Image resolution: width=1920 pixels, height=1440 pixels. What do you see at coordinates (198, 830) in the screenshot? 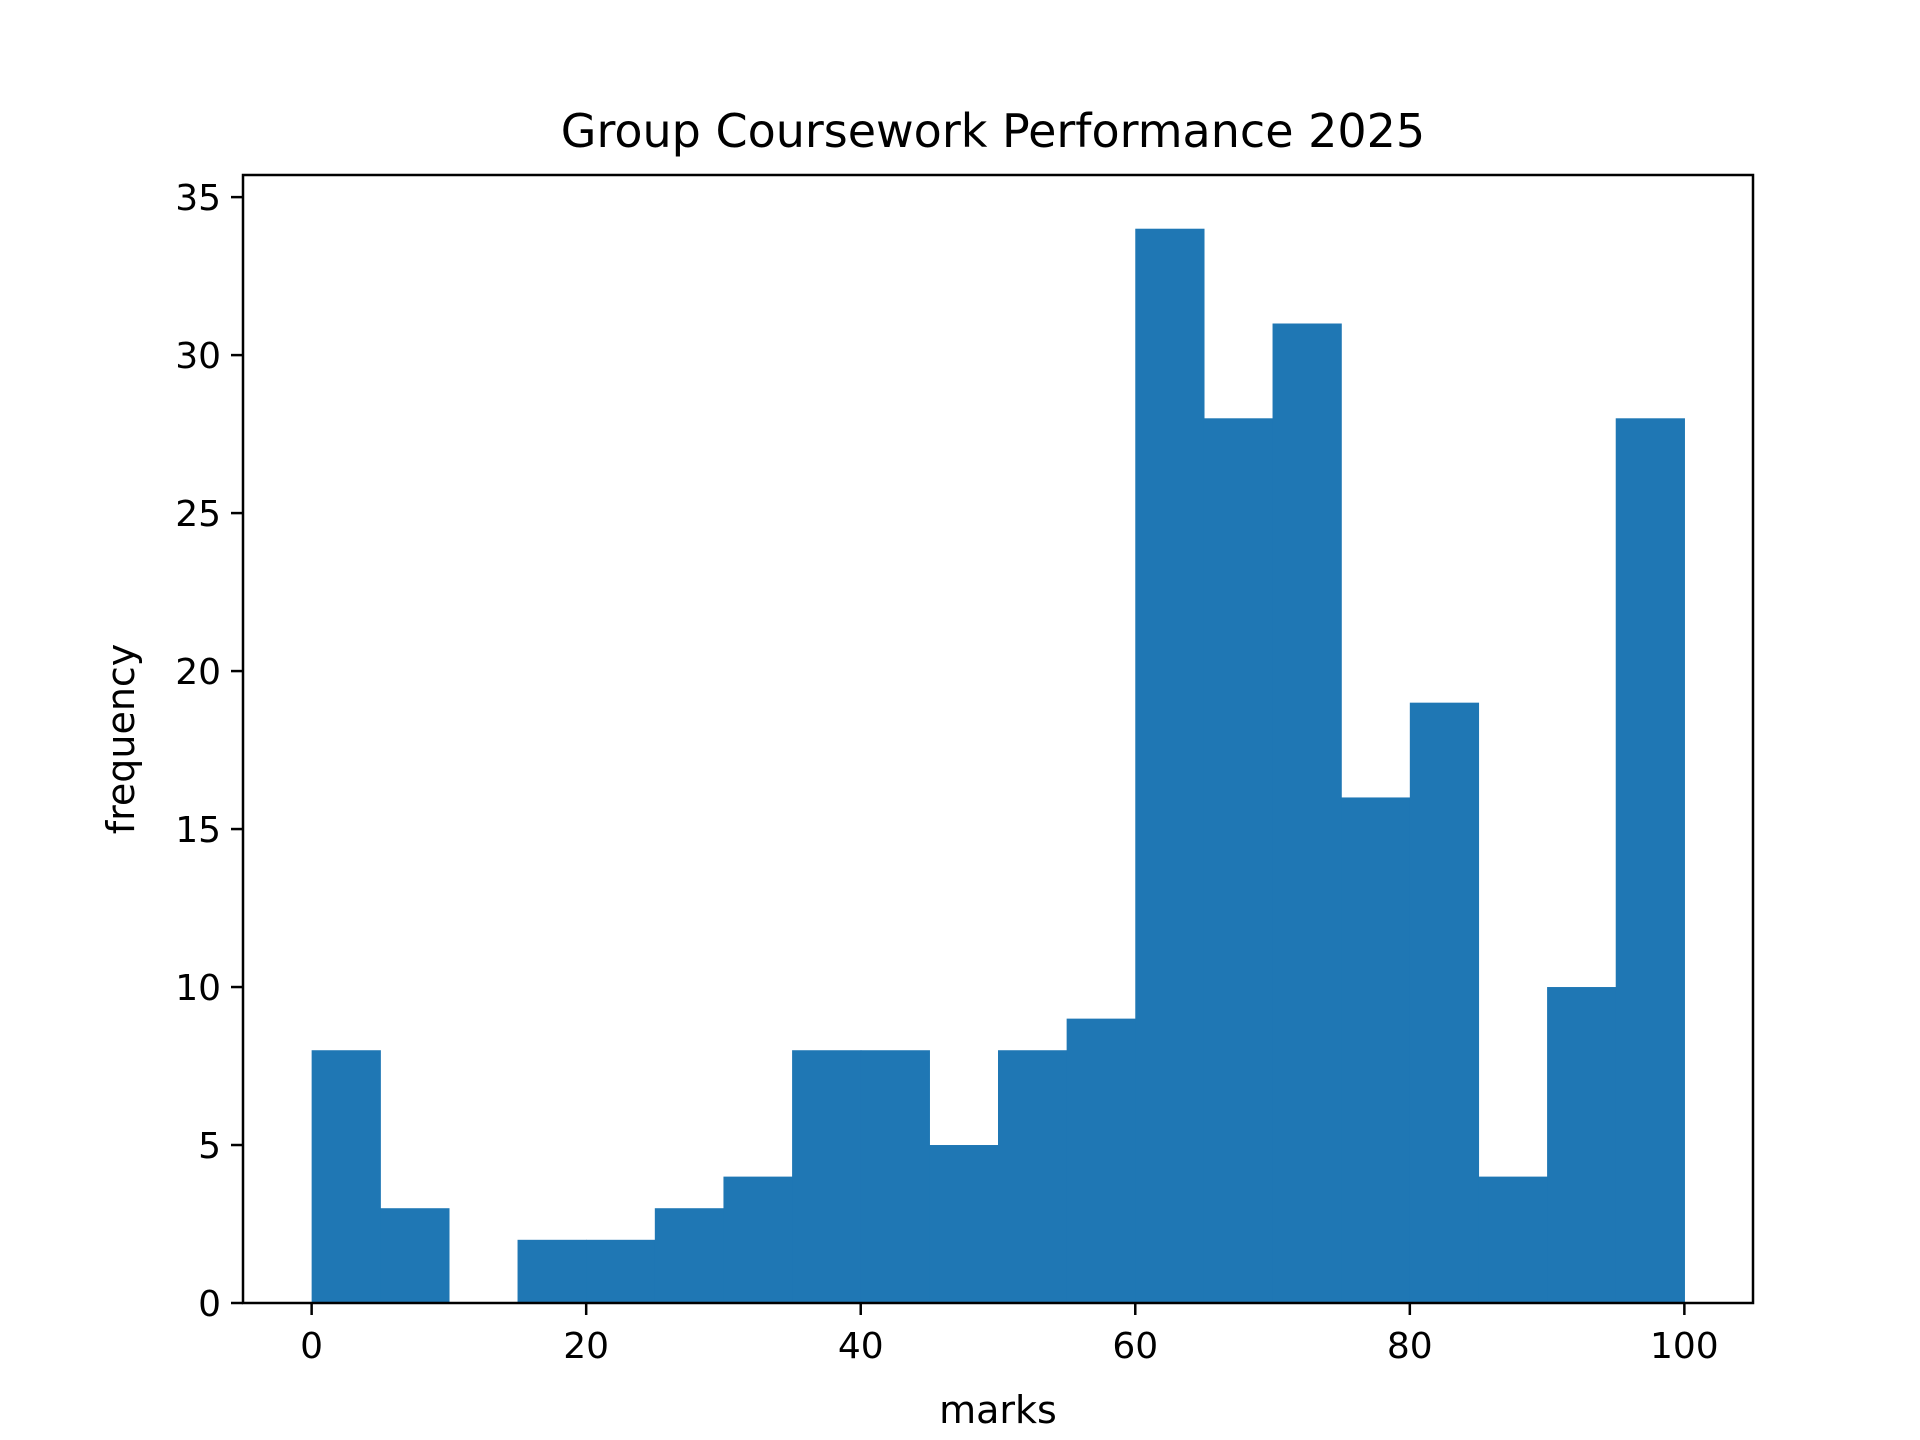
I see `y-tick-label: 15` at bounding box center [198, 830].